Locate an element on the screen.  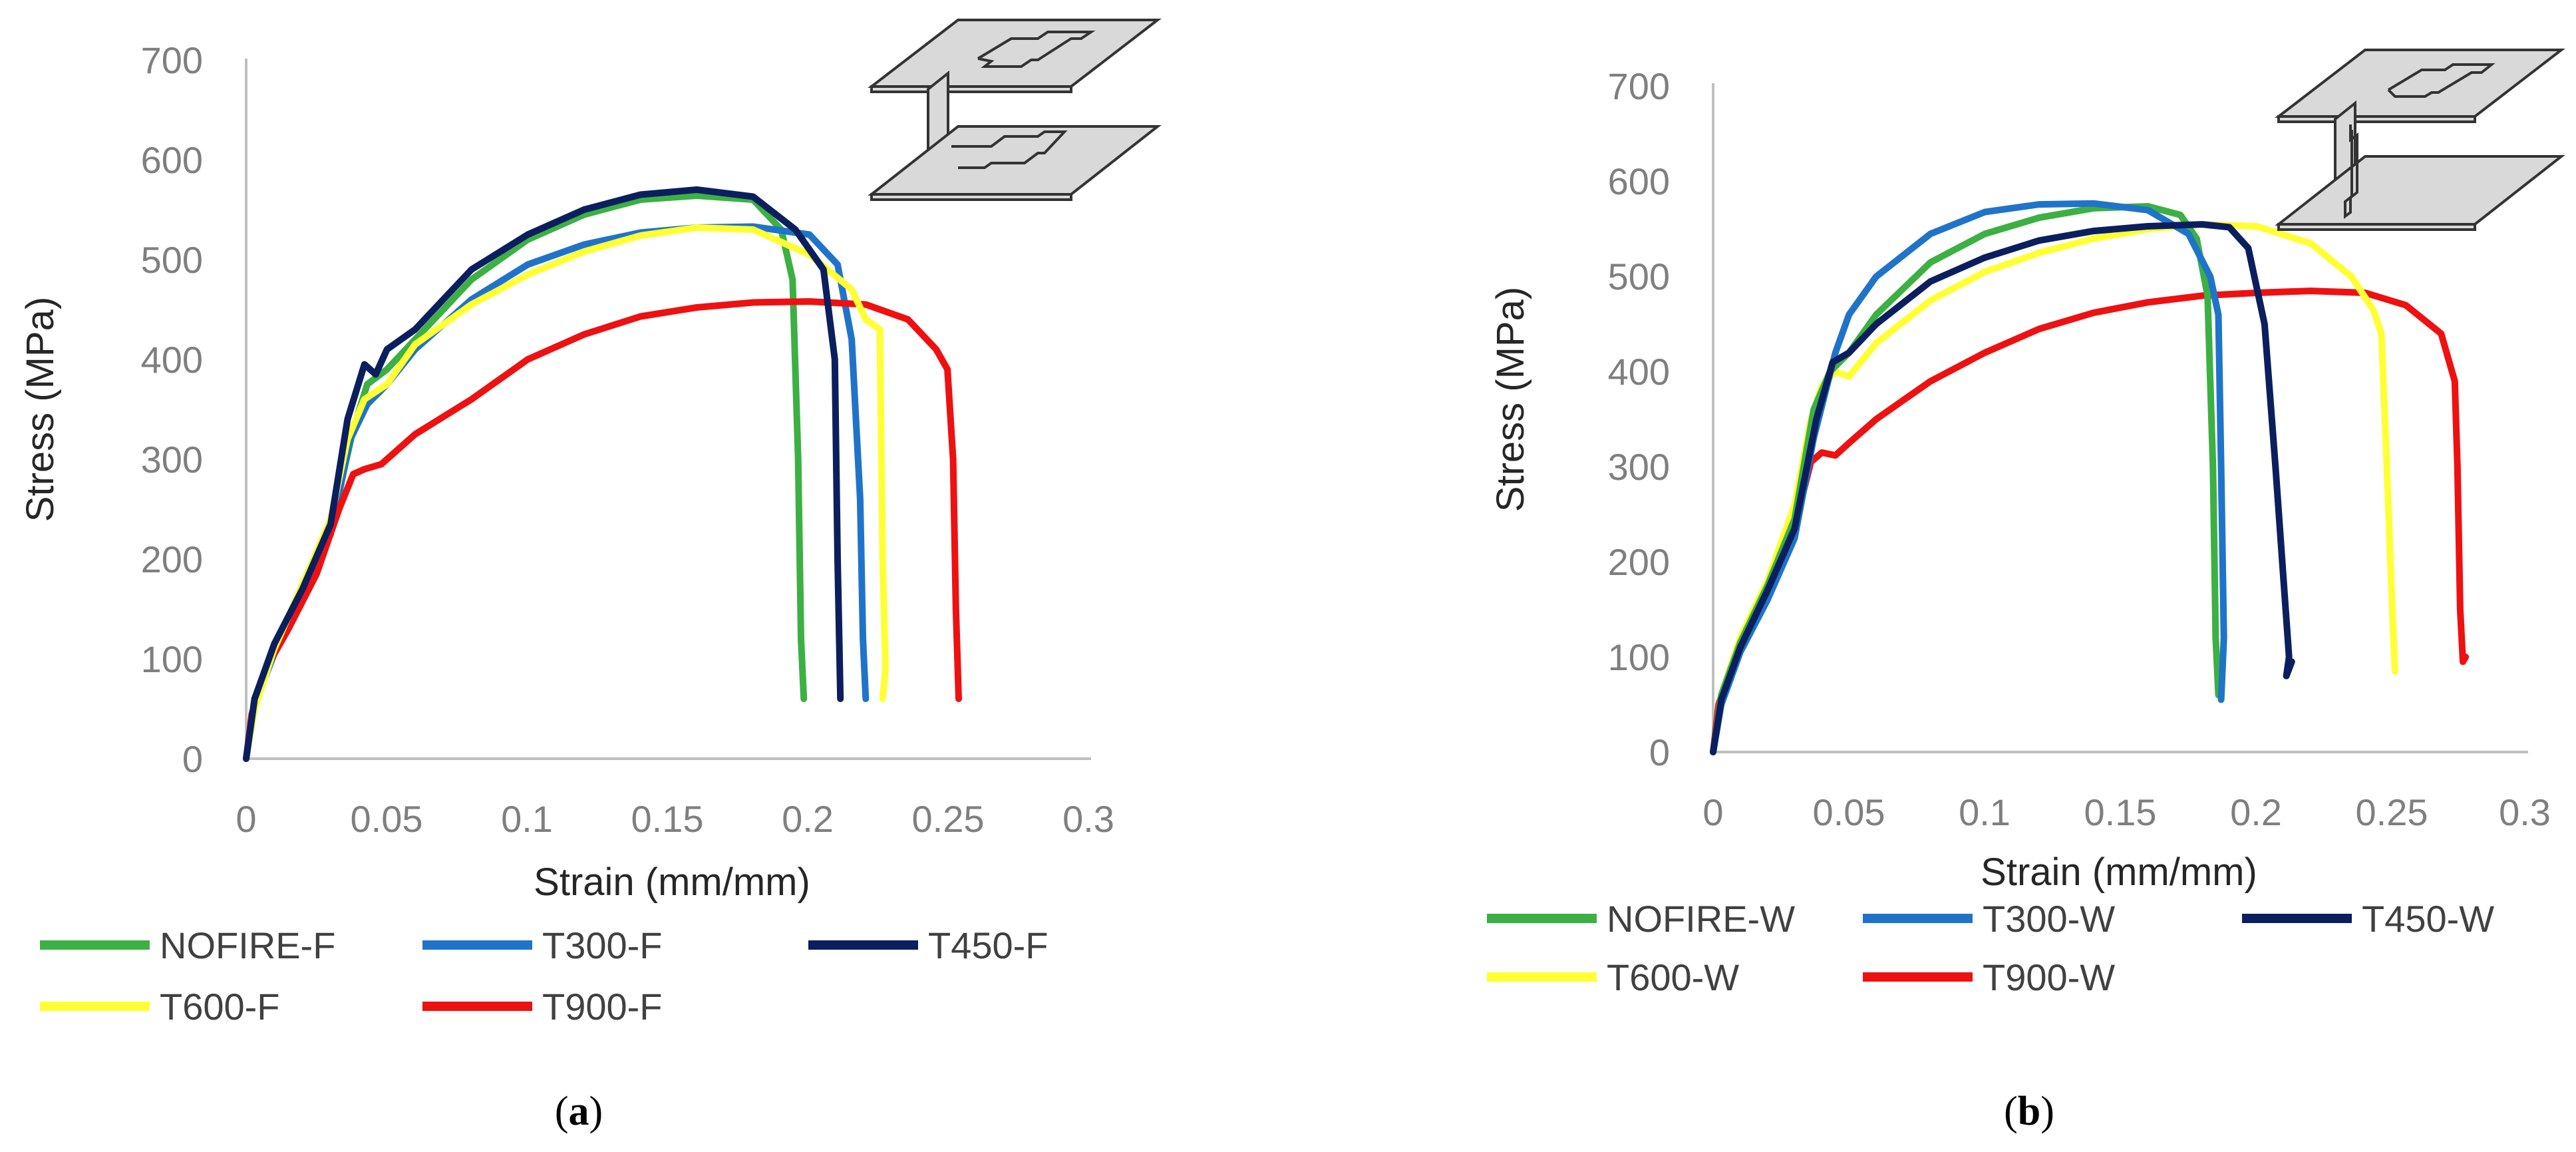
panel-b-series-t450-w is located at coordinates (2002, 488).